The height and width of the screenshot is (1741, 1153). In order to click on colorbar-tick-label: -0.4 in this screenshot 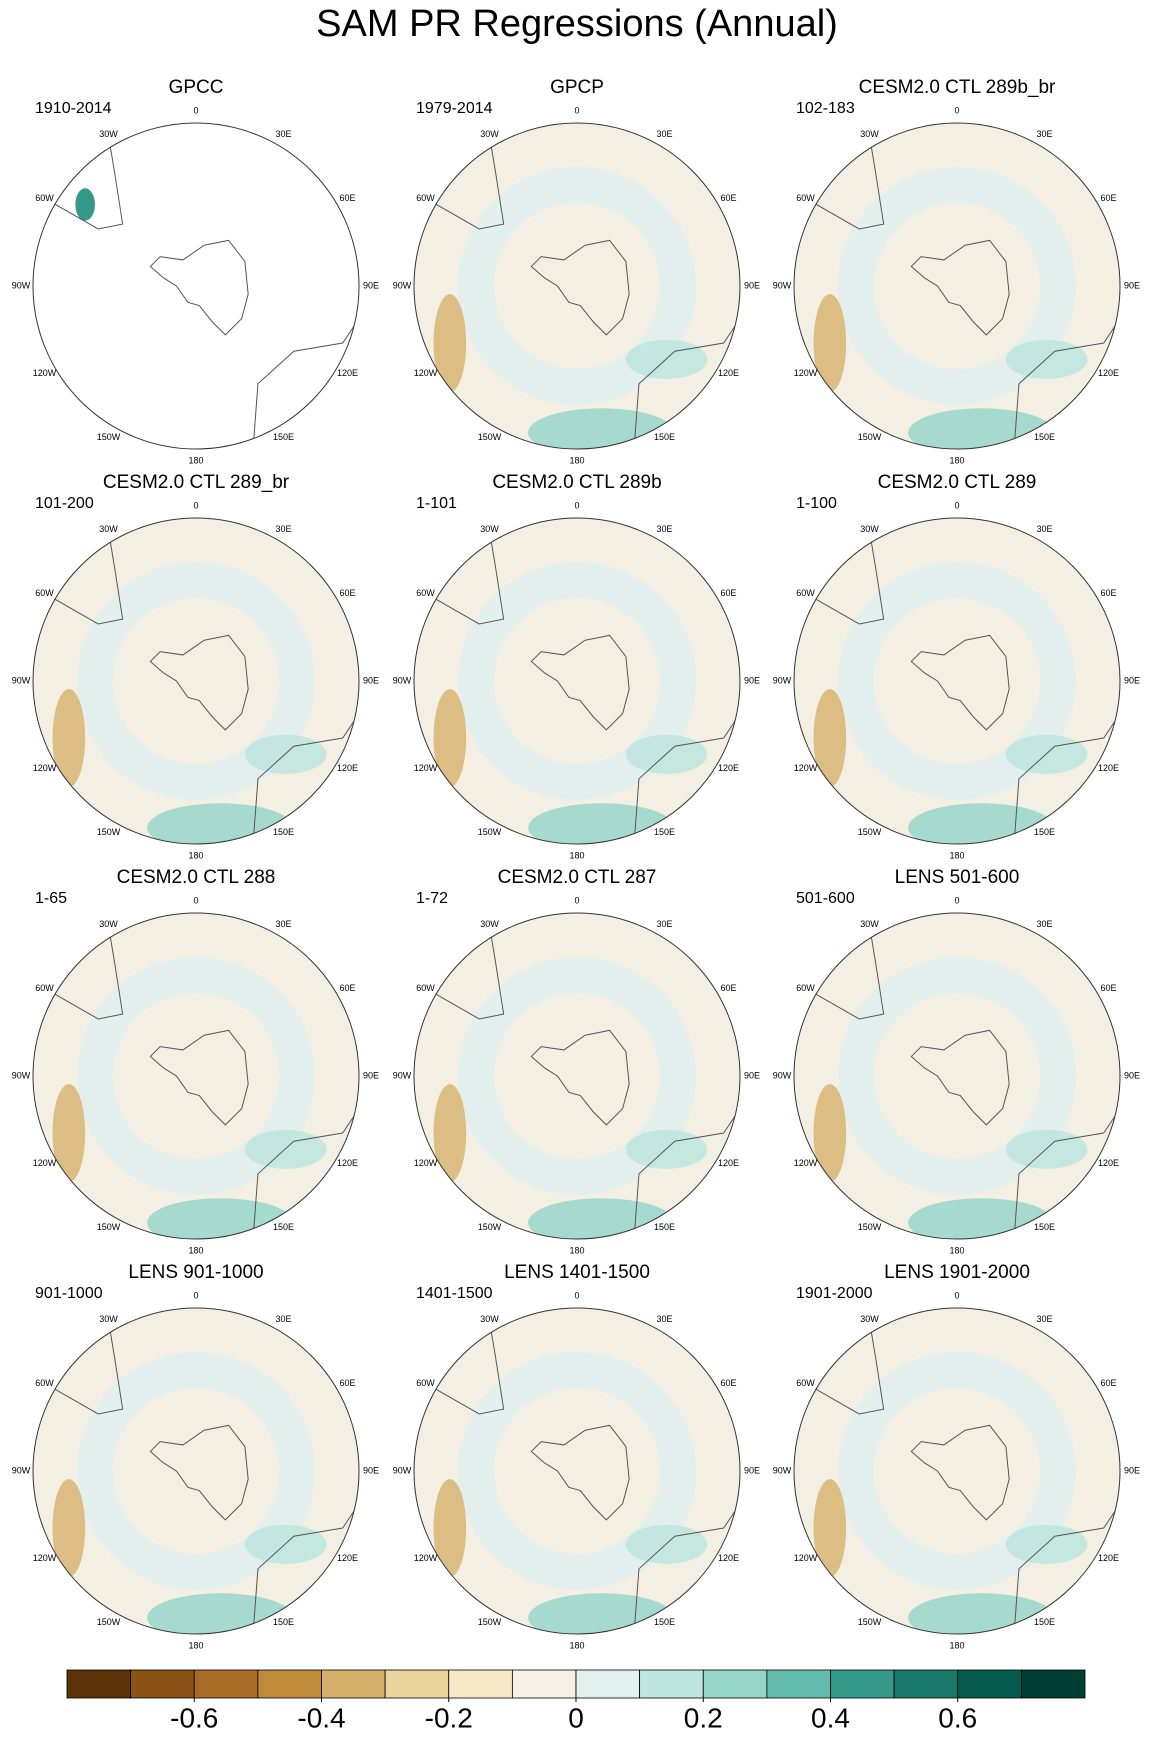, I will do `click(321, 1717)`.